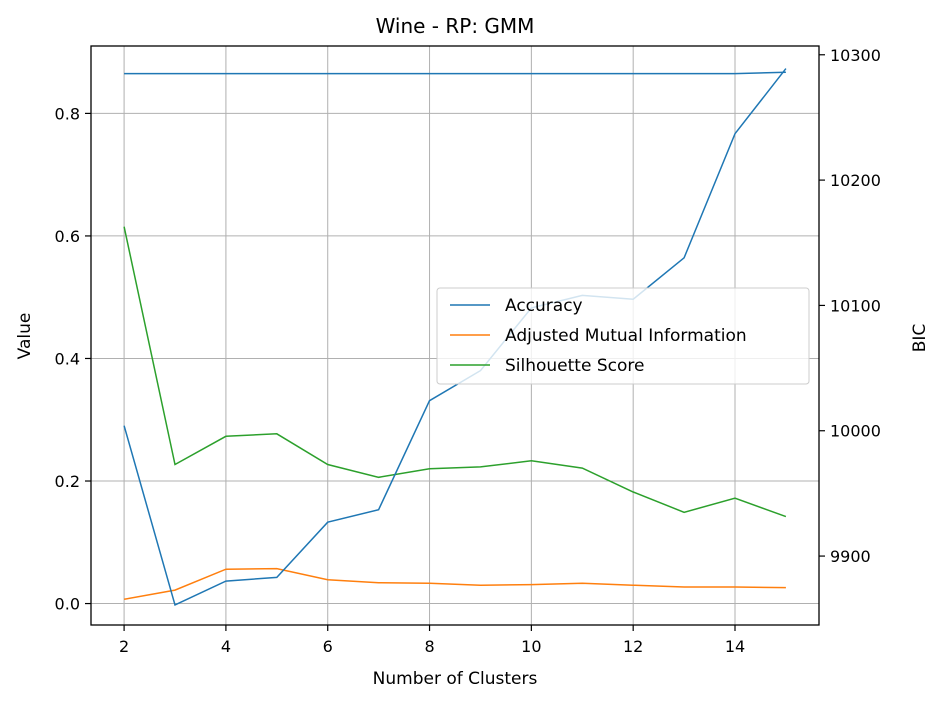 Image resolution: width=943 pixels, height=704 pixels. Describe the element at coordinates (855, 55) in the screenshot. I see `y2-tick-label: 10300` at that location.